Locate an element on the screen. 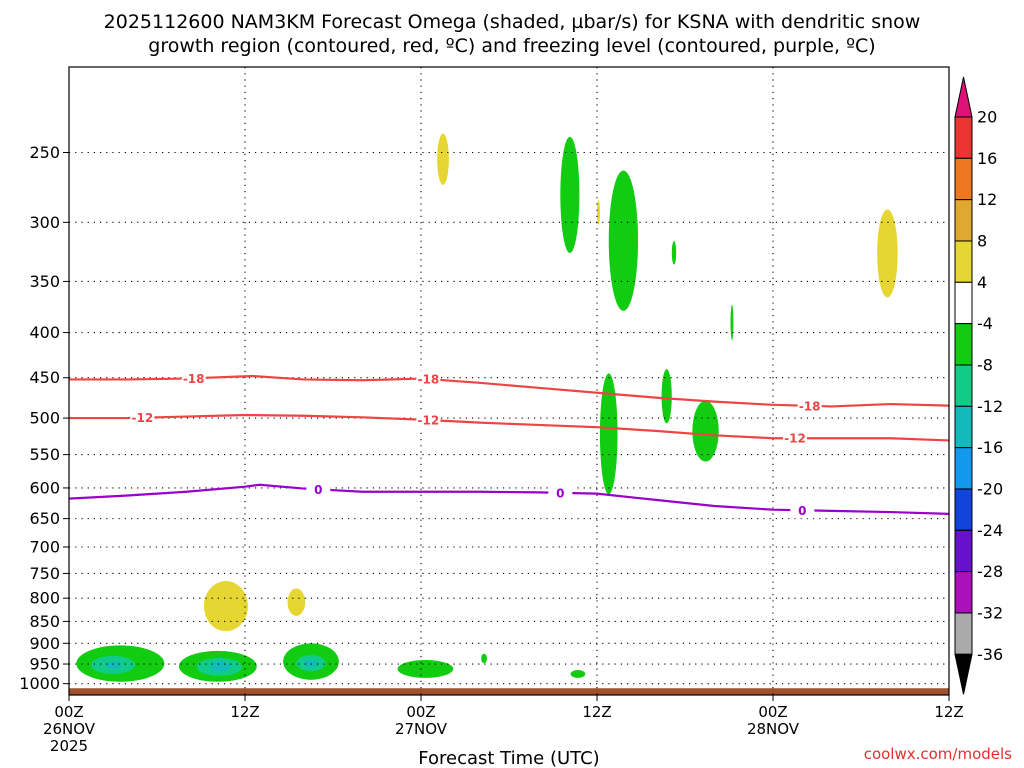 Image resolution: width=1024 pixels, height=768 pixels. contour-label--18-1: -18 is located at coordinates (428, 380).